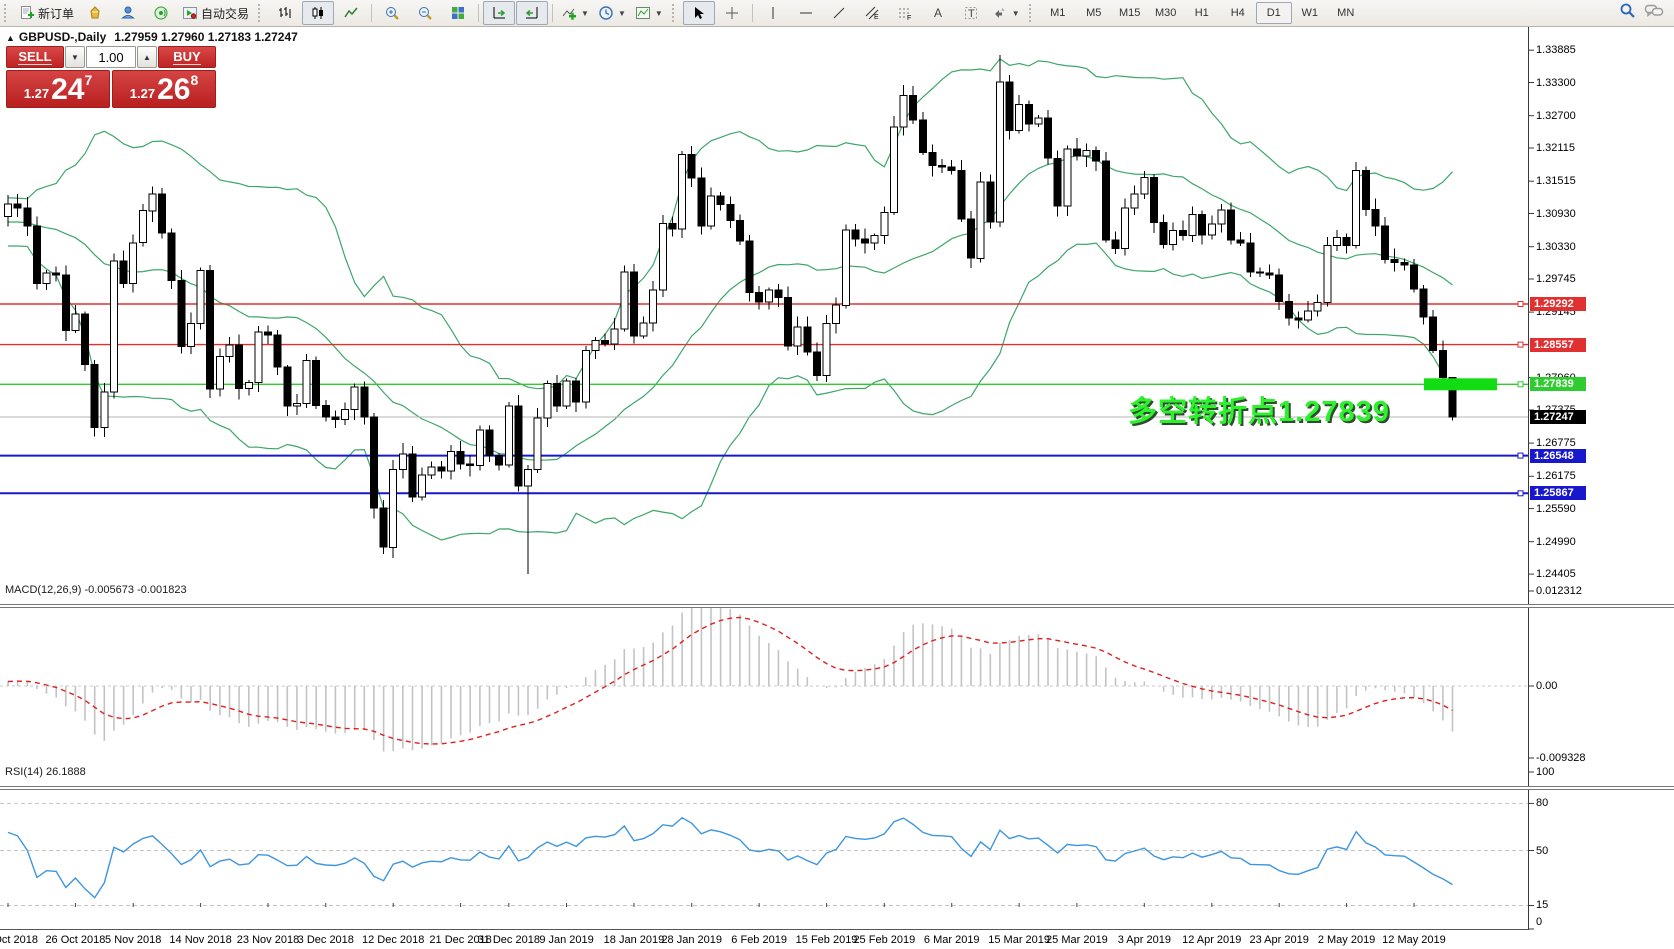 This screenshot has width=1674, height=949. I want to click on indicators-button: ▼, so click(575, 13).